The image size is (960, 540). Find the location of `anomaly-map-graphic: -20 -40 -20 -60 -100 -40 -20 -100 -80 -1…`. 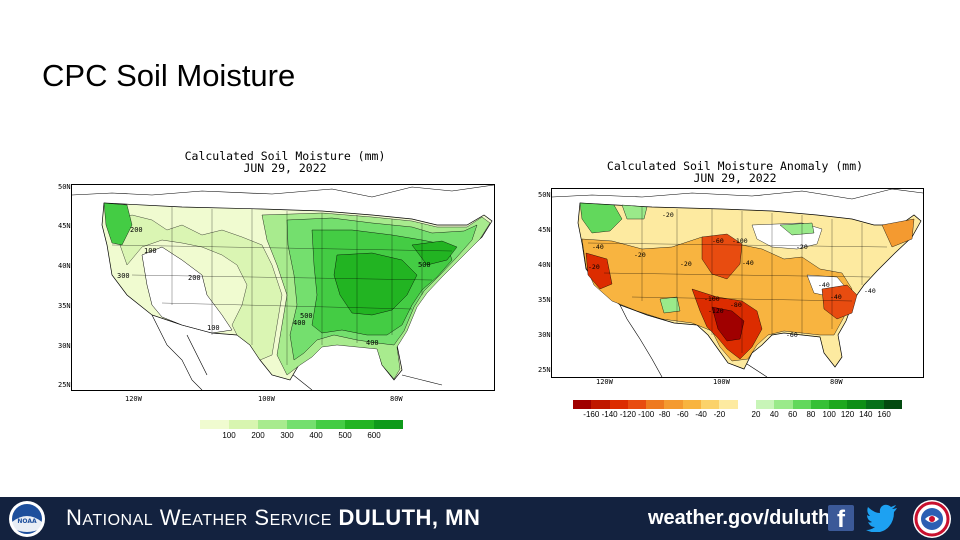

anomaly-map-graphic: -20 -40 -20 -60 -100 -40 -20 -100 -80 -1… is located at coordinates (737, 283).